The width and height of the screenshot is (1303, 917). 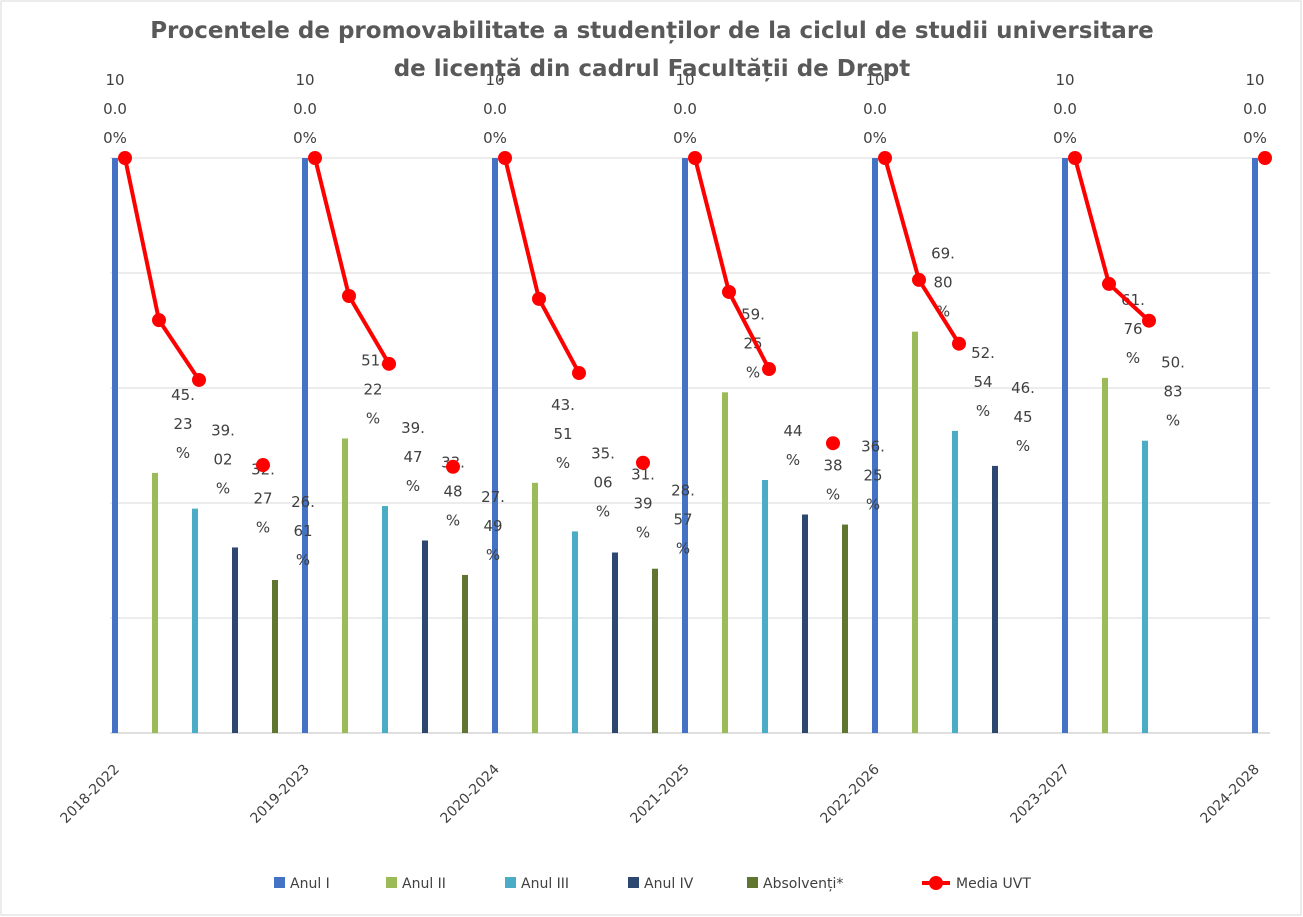 What do you see at coordinates (373, 360) in the screenshot?
I see `data-label-line: 51.` at bounding box center [373, 360].